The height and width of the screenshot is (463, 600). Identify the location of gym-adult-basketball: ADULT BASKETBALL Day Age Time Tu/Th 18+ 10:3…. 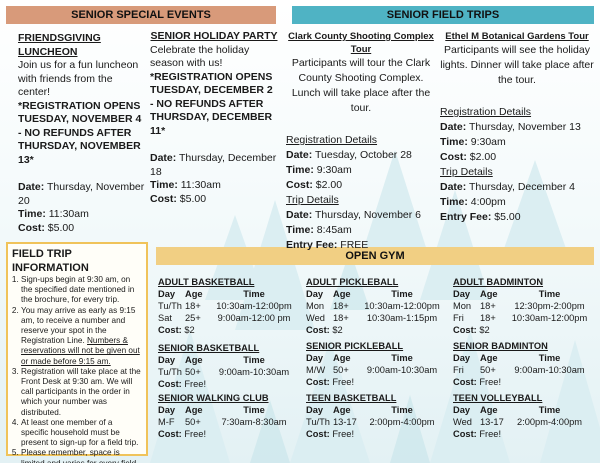
(228, 306).